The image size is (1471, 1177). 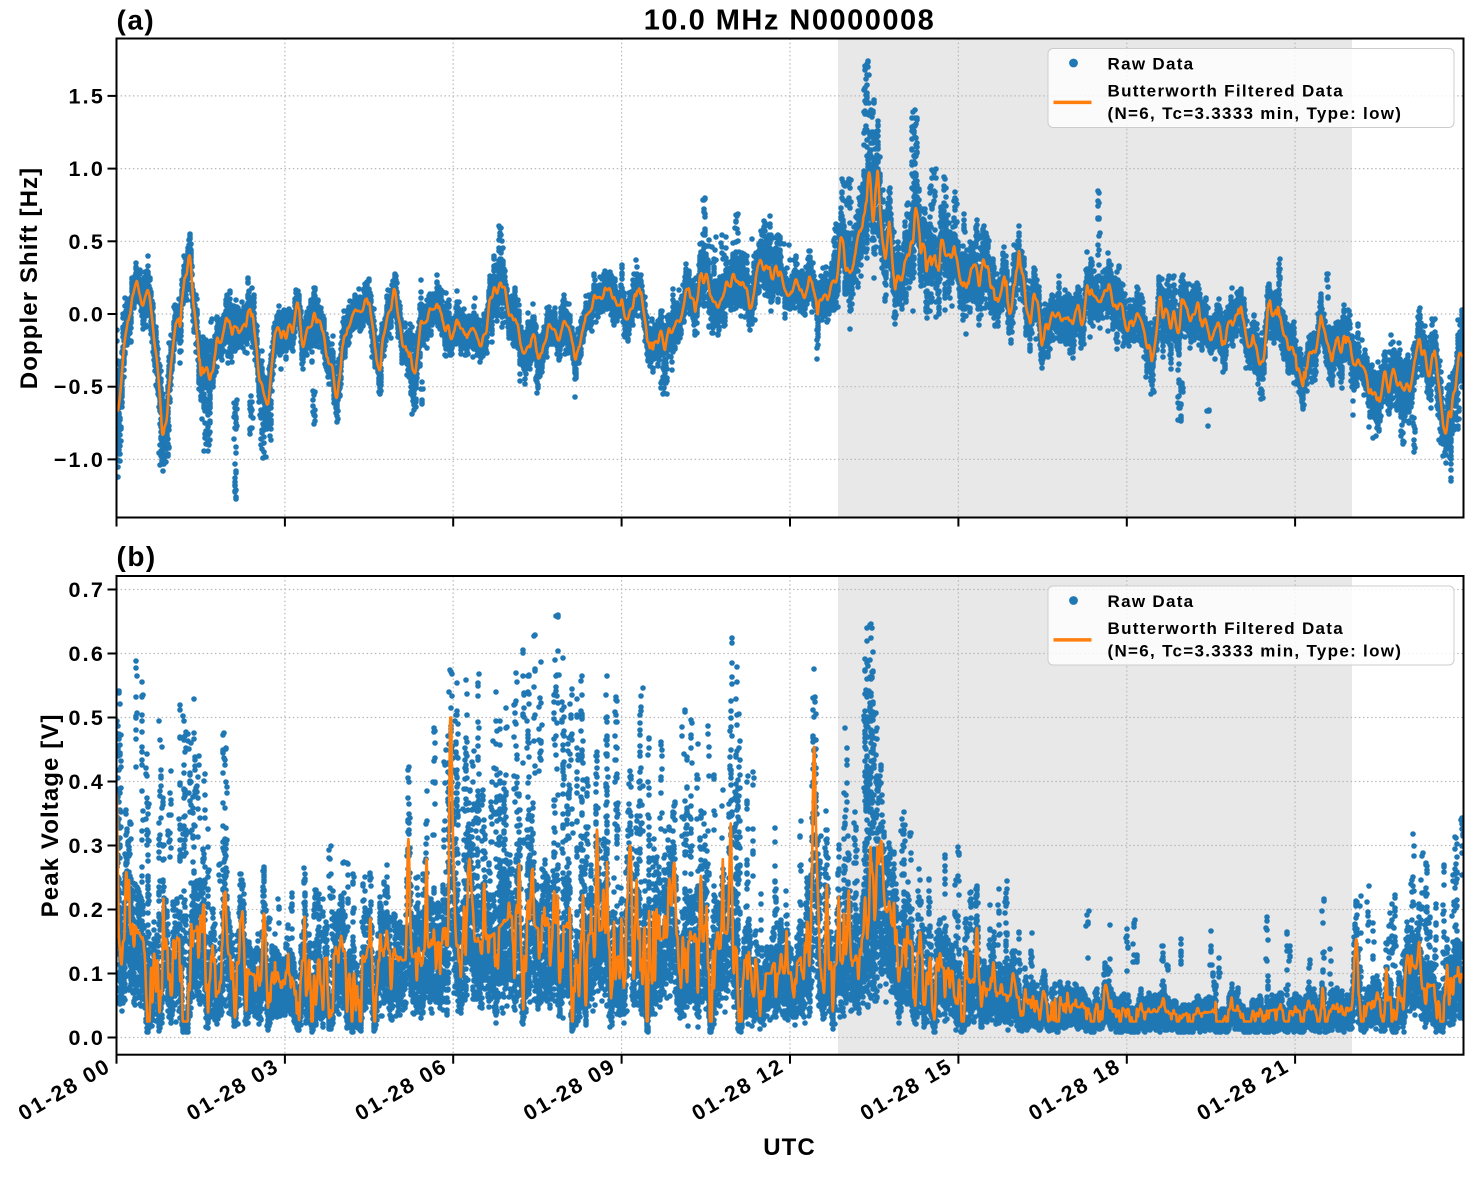 I want to click on svg-text: −1.0, so click(x=79, y=460).